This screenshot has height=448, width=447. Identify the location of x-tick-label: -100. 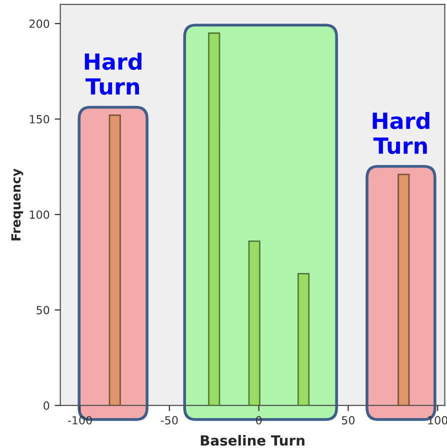
(80, 420).